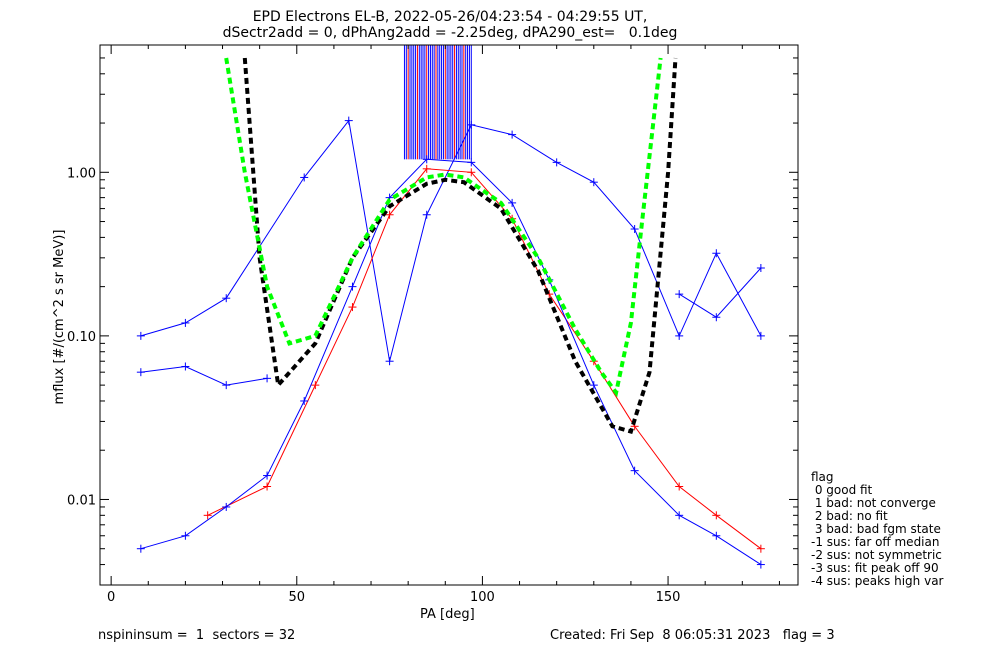  Describe the element at coordinates (876, 529) in the screenshot. I see `legend-item: 3 bad: bad fgm state` at that location.